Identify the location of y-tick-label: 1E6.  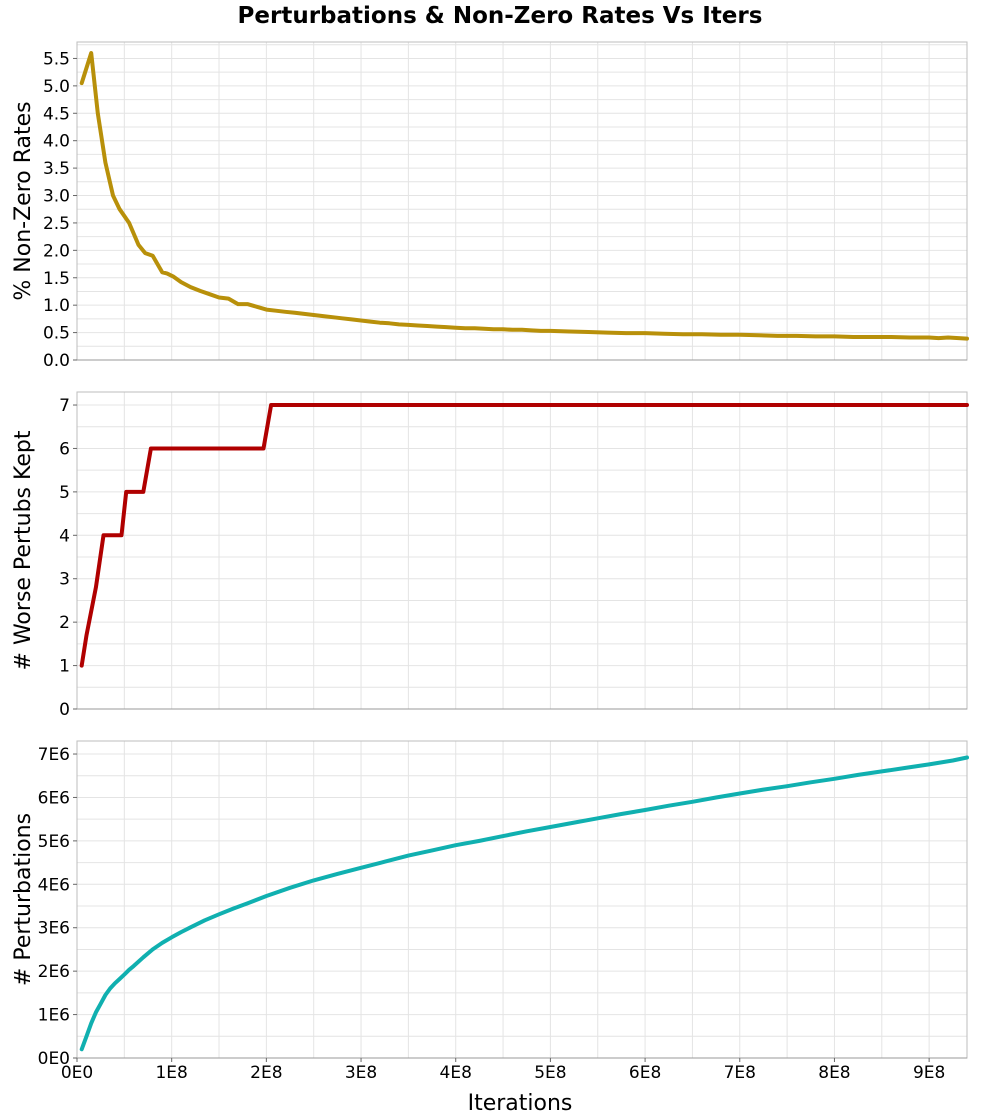
(54, 1016).